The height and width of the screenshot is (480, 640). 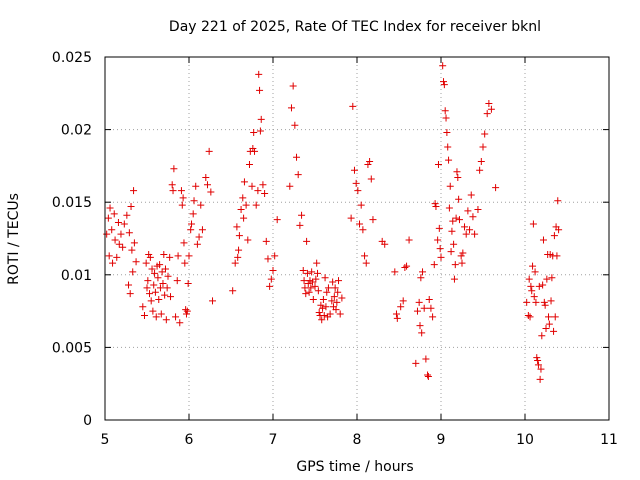 What do you see at coordinates (72, 58) in the screenshot?
I see `y-tick-label: 0.025` at bounding box center [72, 58].